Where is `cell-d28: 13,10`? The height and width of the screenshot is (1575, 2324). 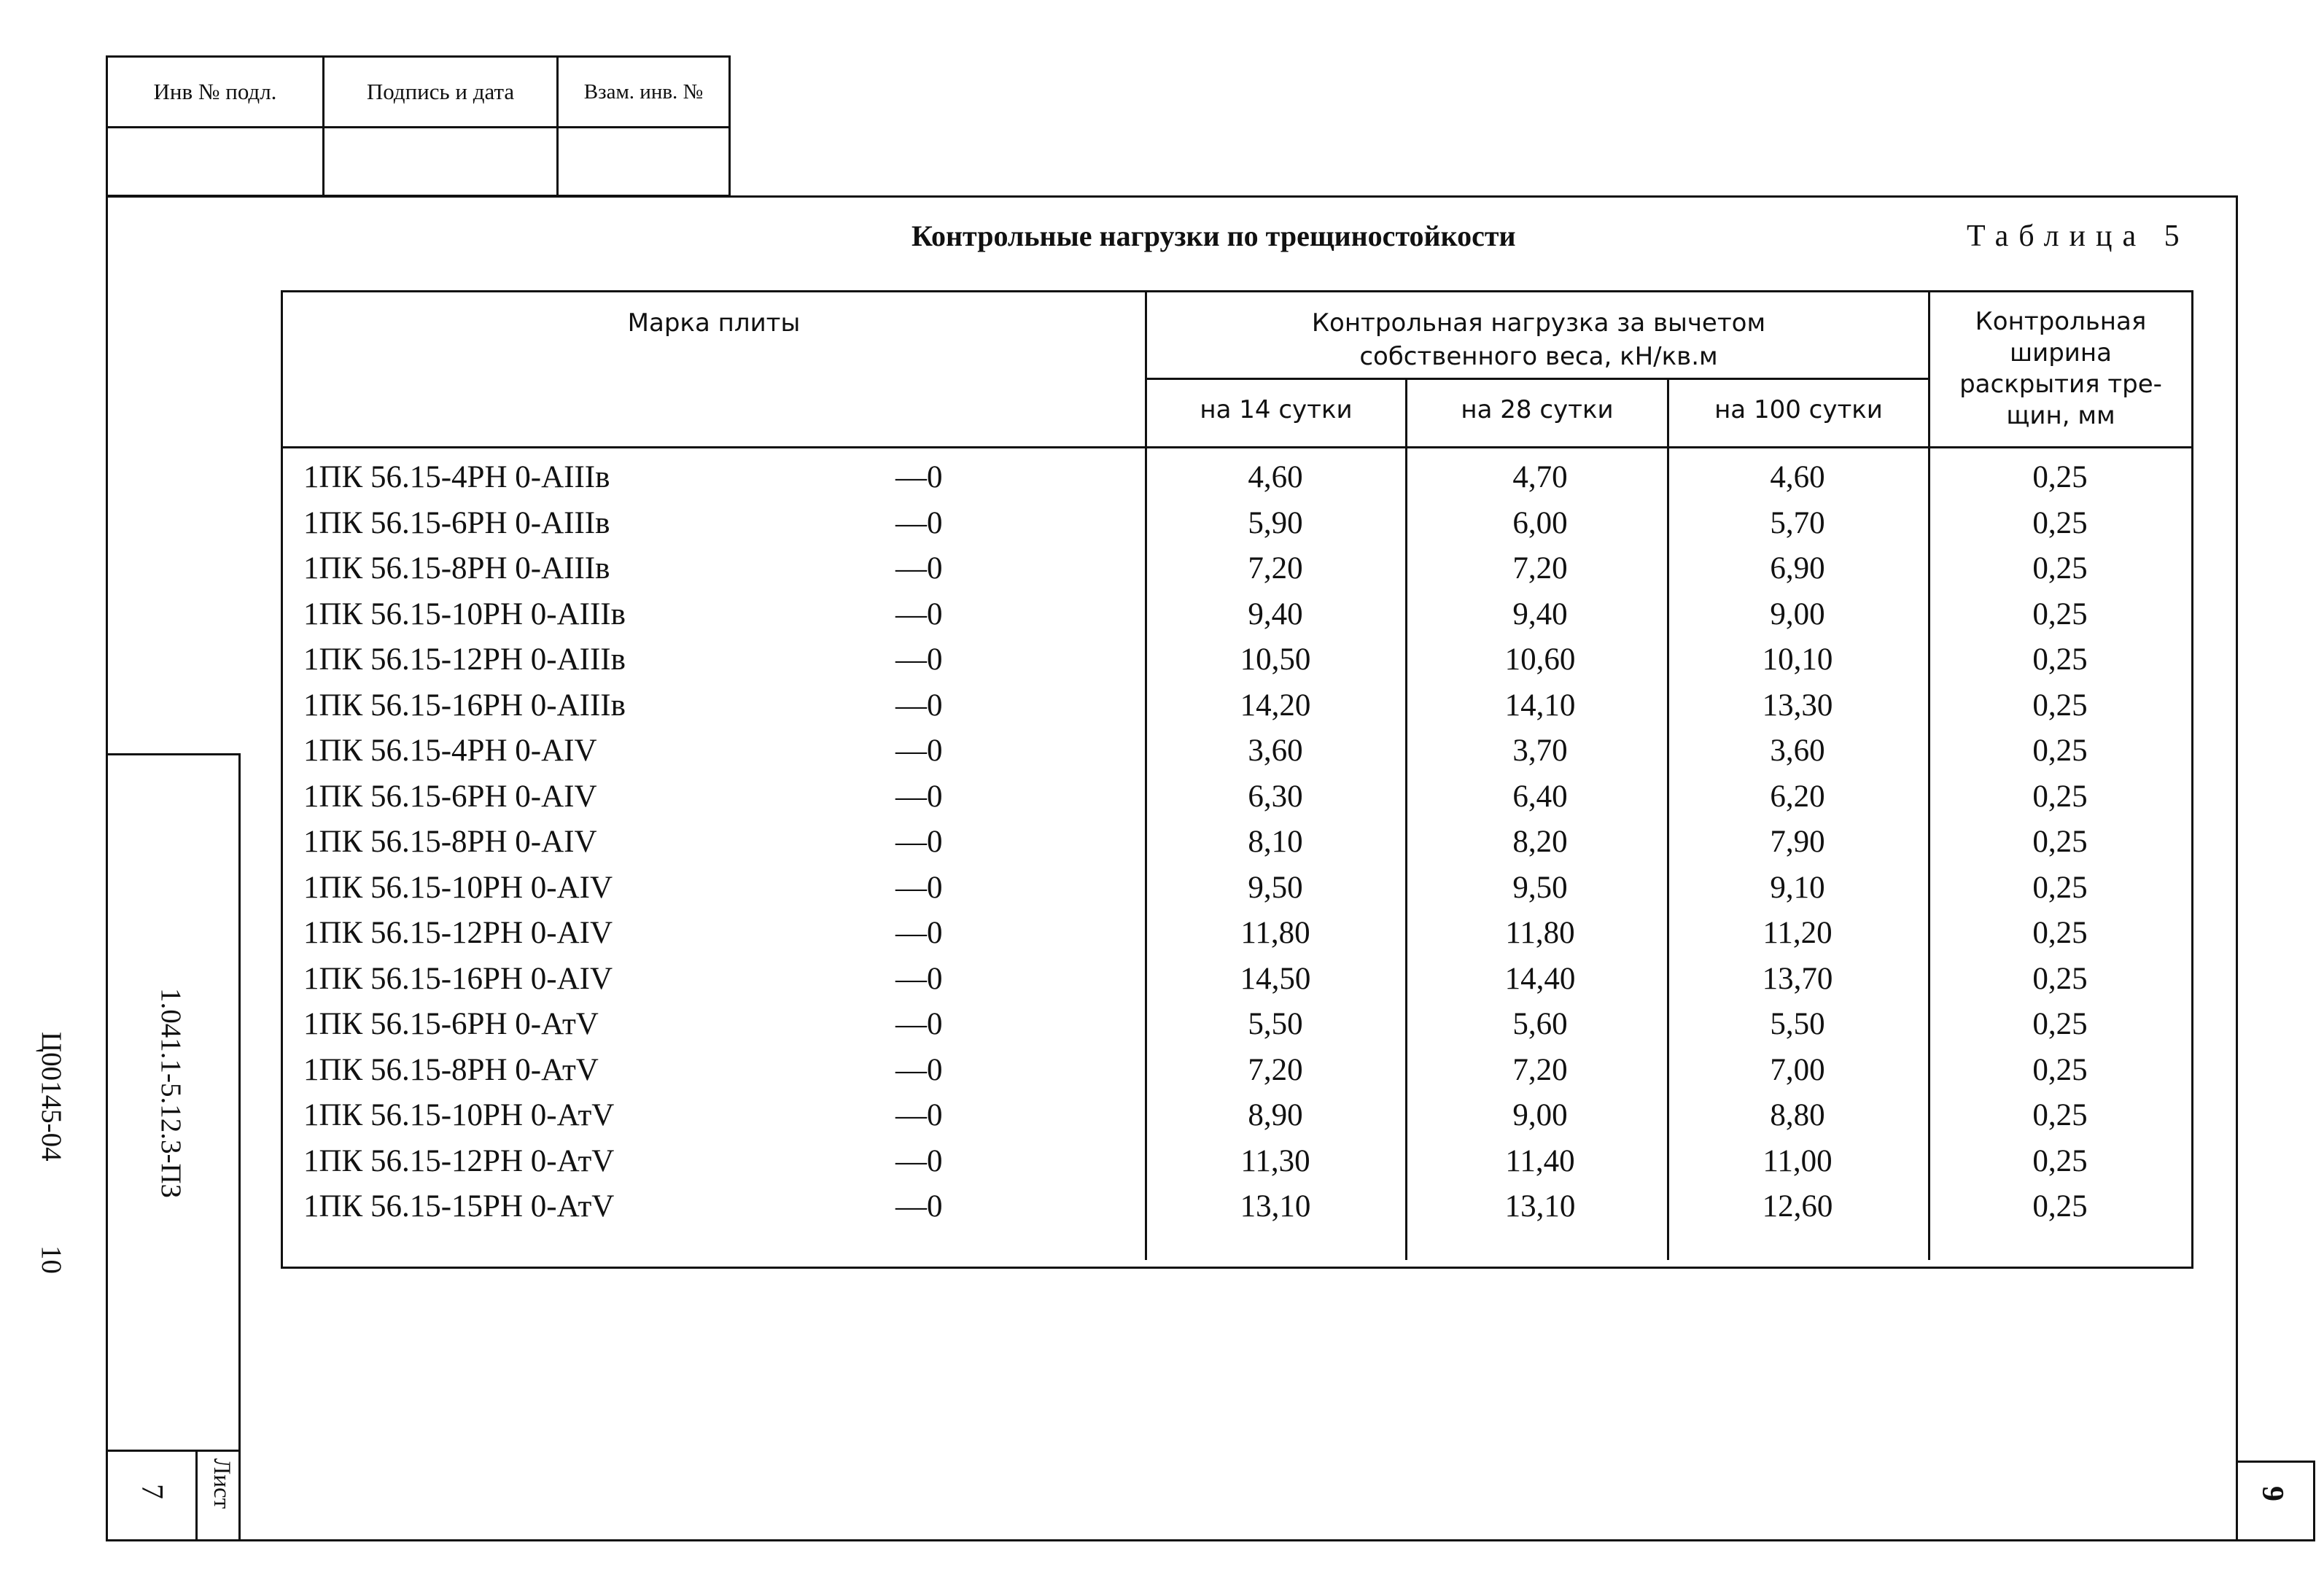
cell-d28: 13,10 is located at coordinates (1540, 1206).